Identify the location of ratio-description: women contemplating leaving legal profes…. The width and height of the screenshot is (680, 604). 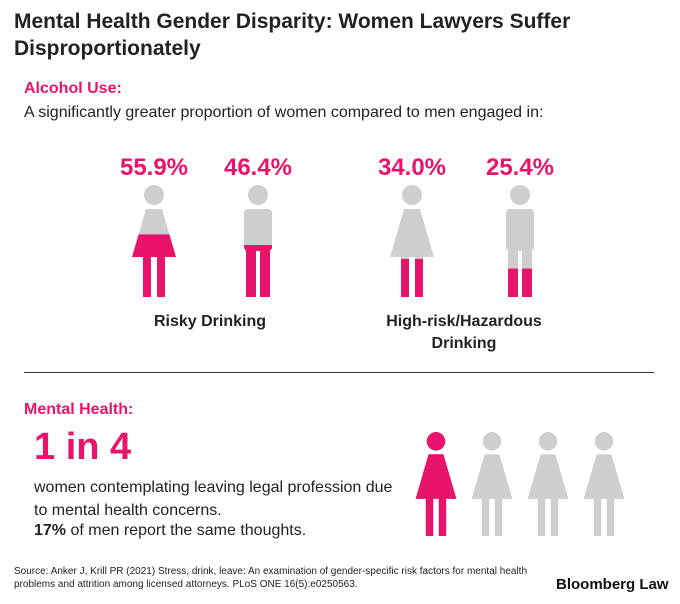
(213, 499).